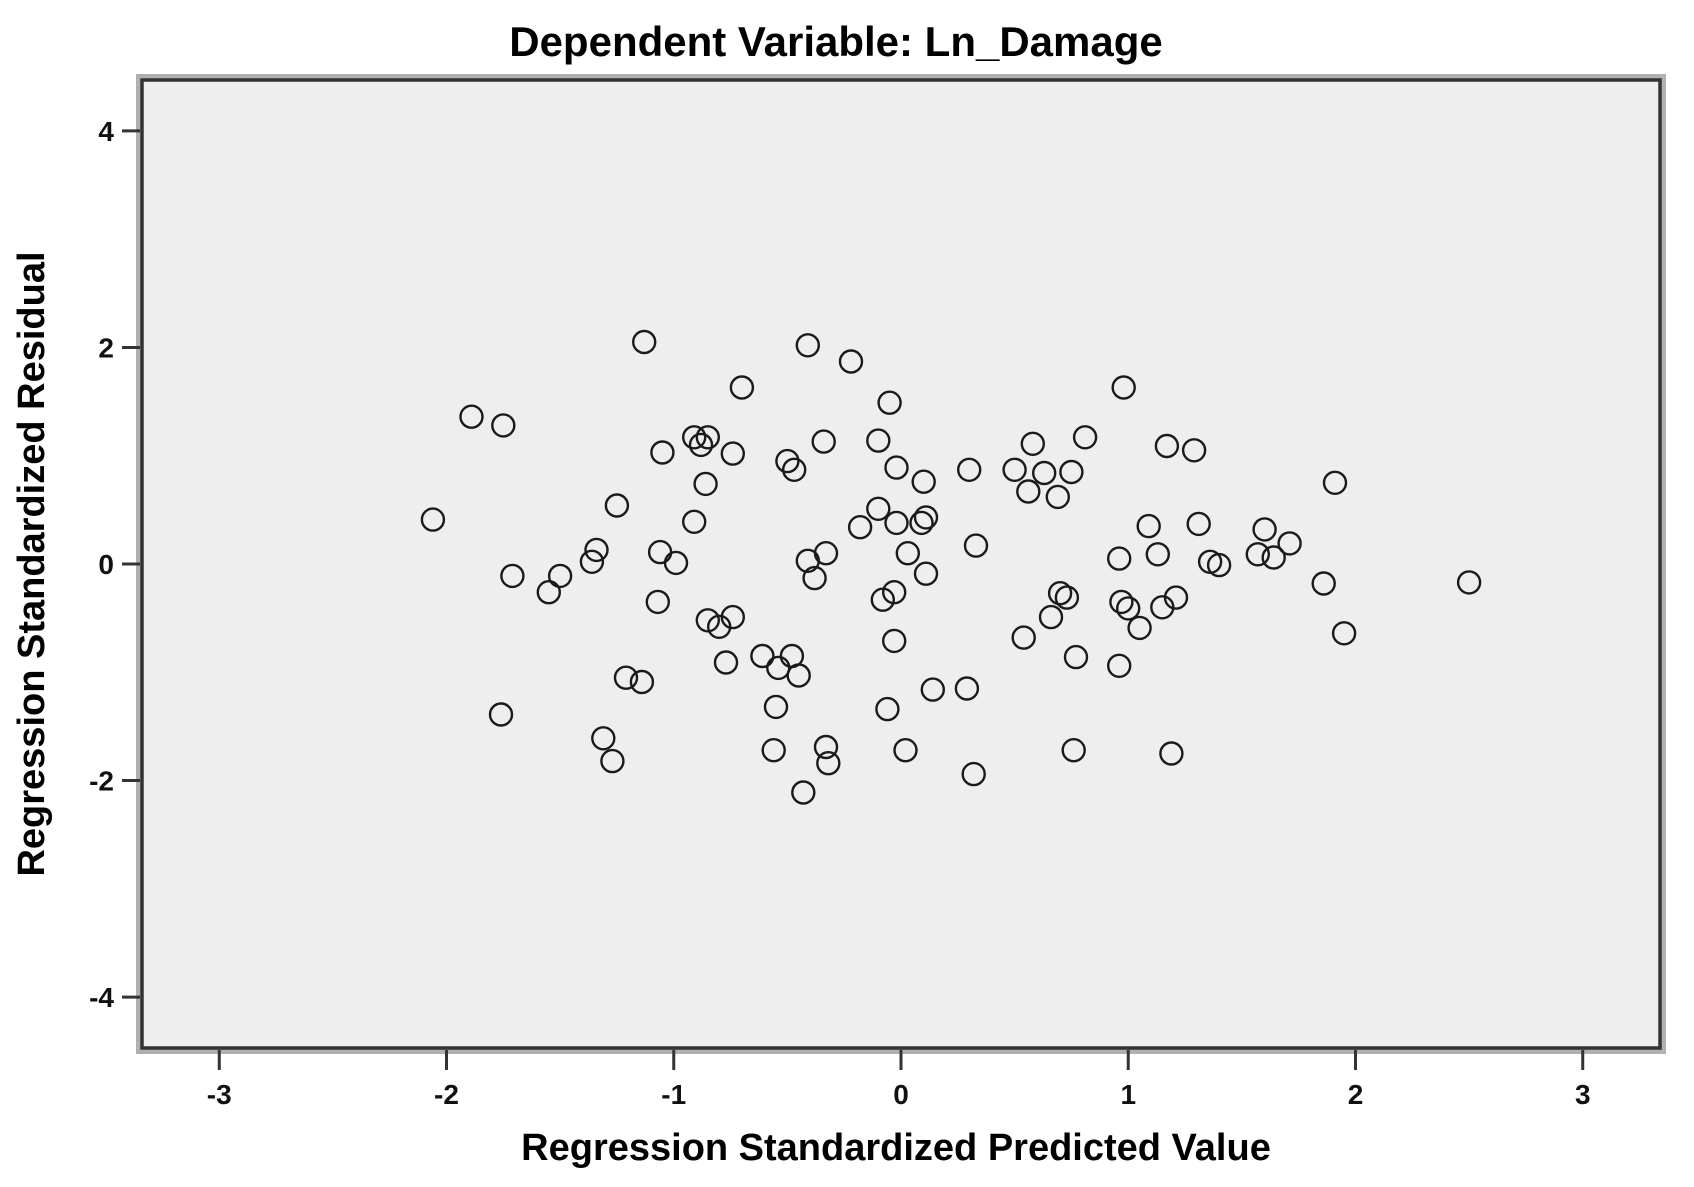  Describe the element at coordinates (101, 781) in the screenshot. I see `y-tick-label: -2` at that location.